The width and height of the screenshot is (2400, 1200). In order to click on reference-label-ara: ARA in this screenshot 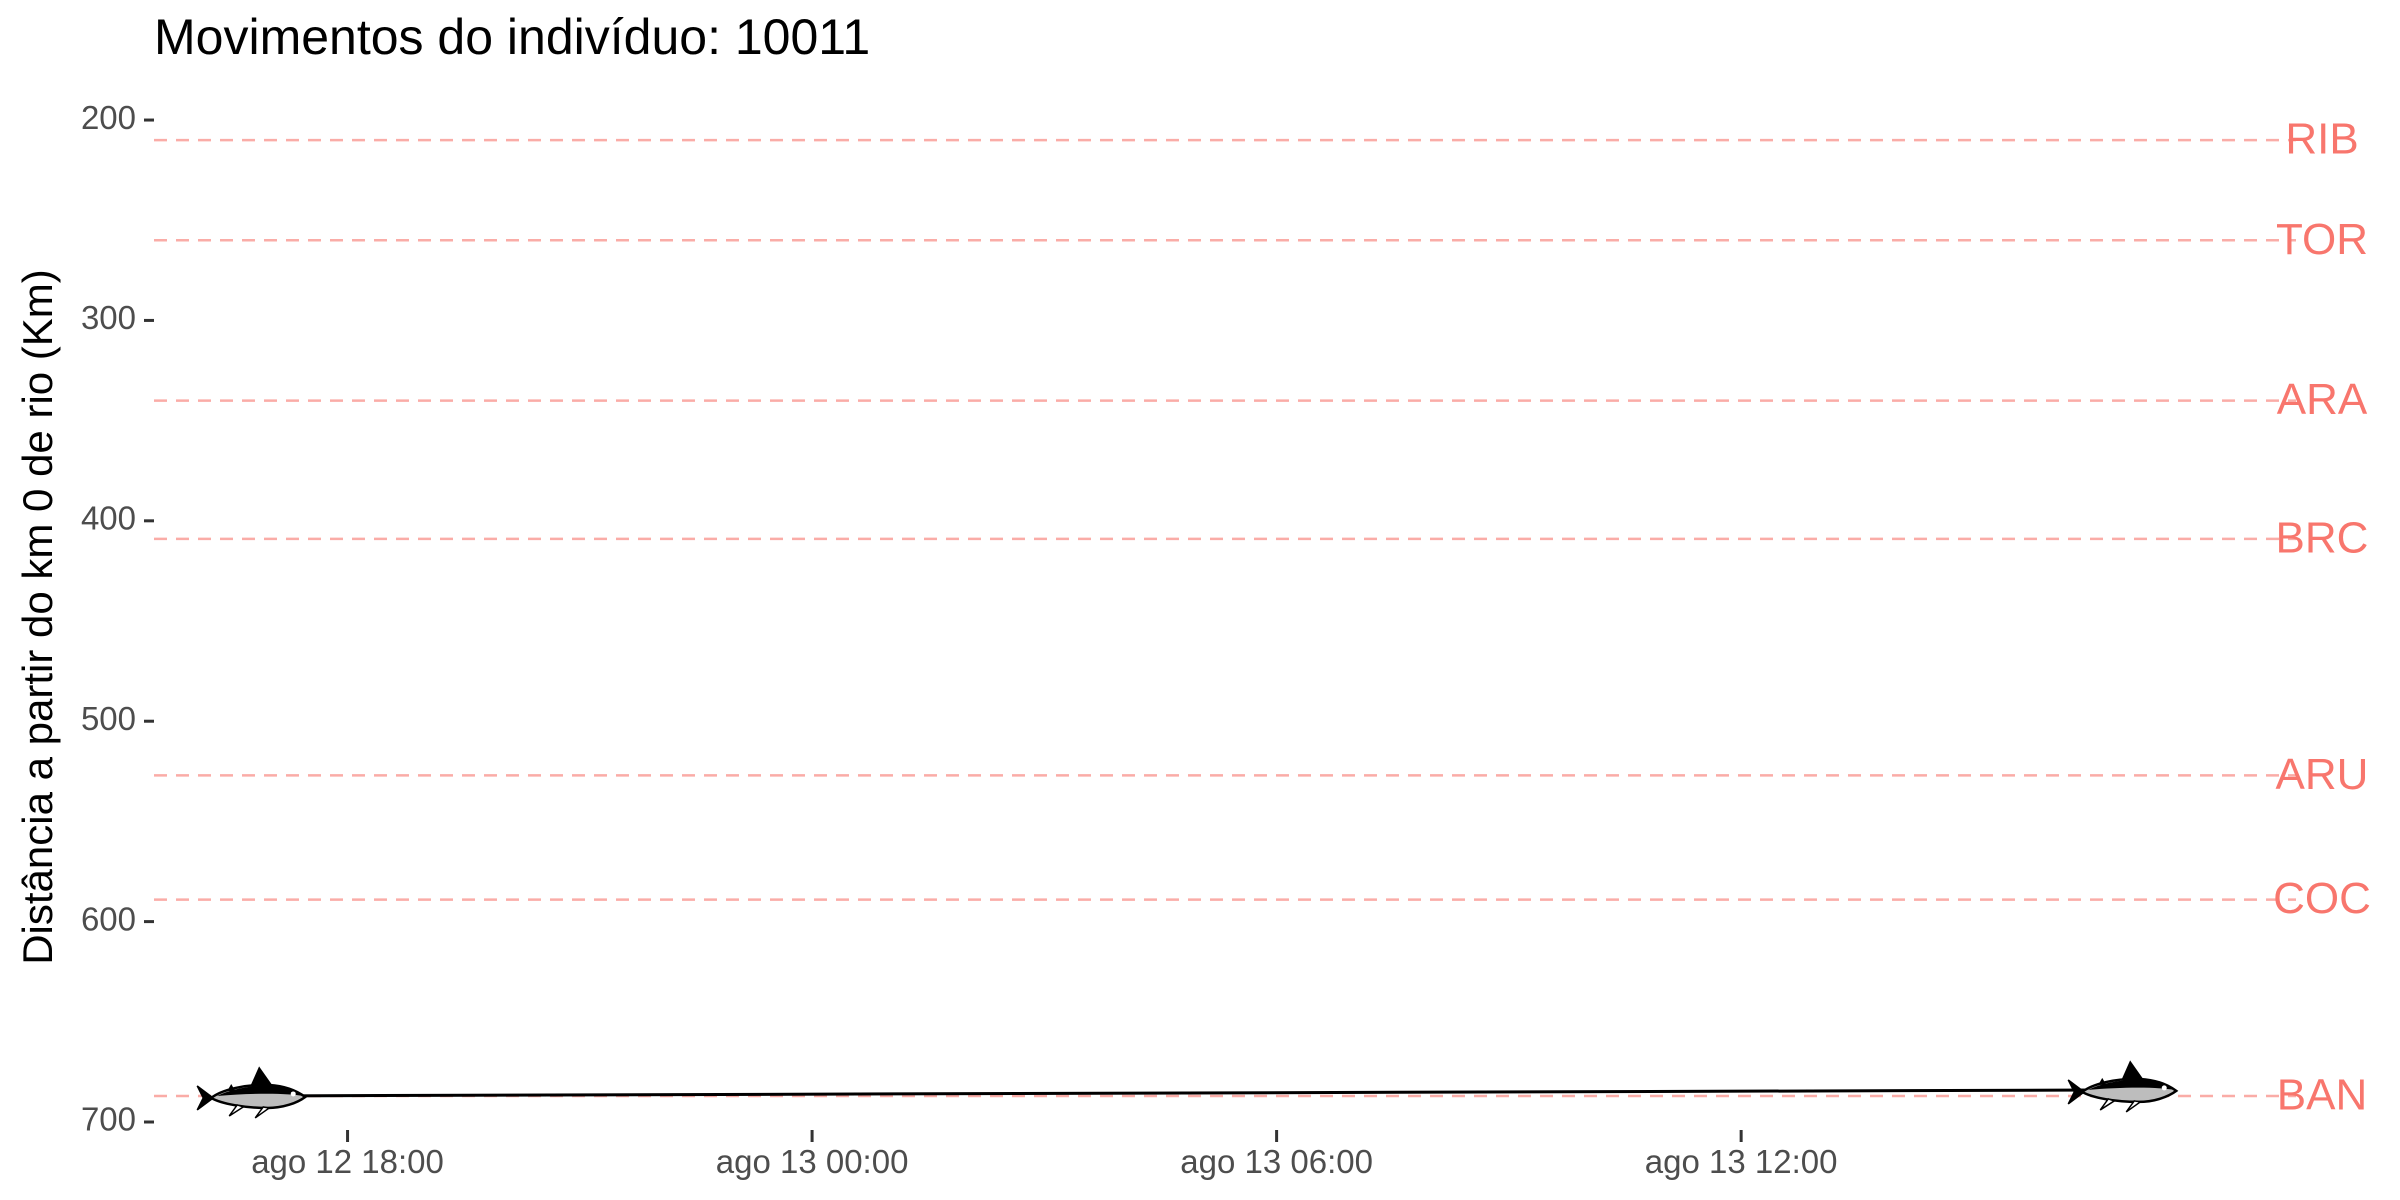, I will do `click(2322, 399)`.